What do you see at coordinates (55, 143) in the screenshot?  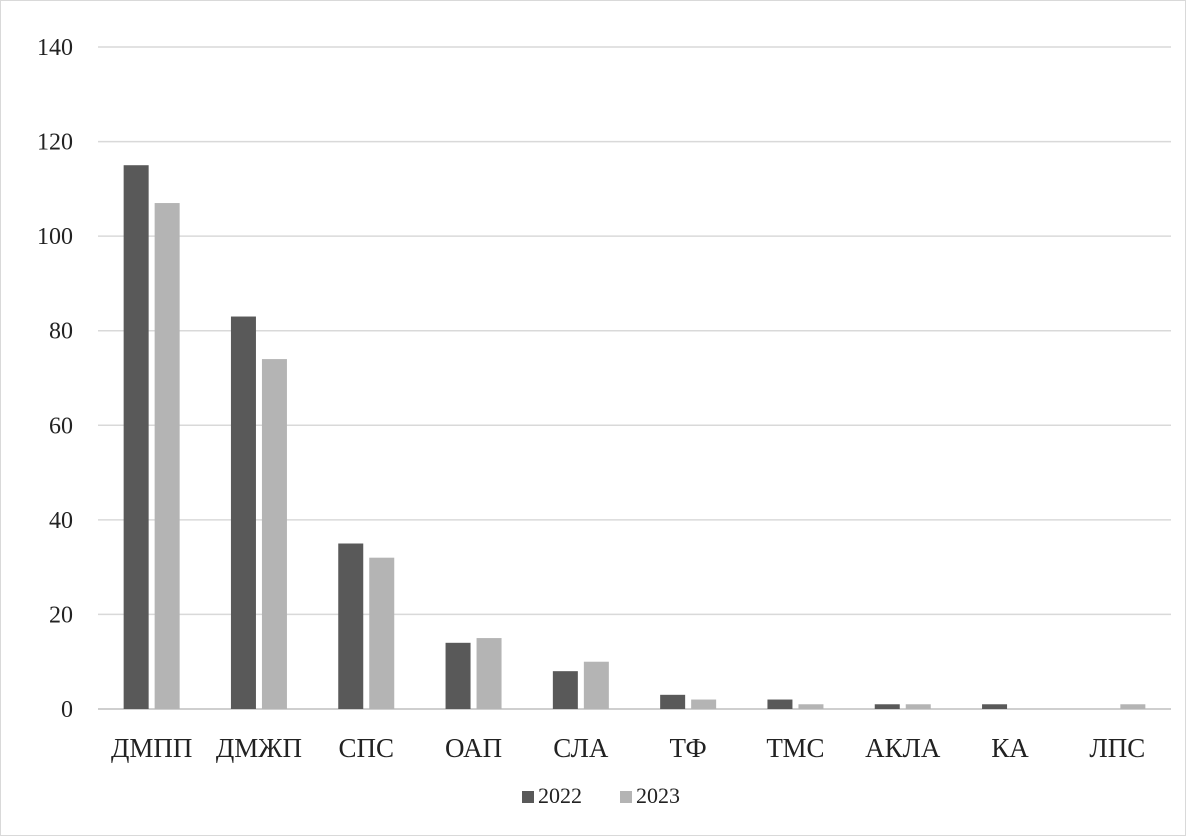 I see `y-tick-label: 120` at bounding box center [55, 143].